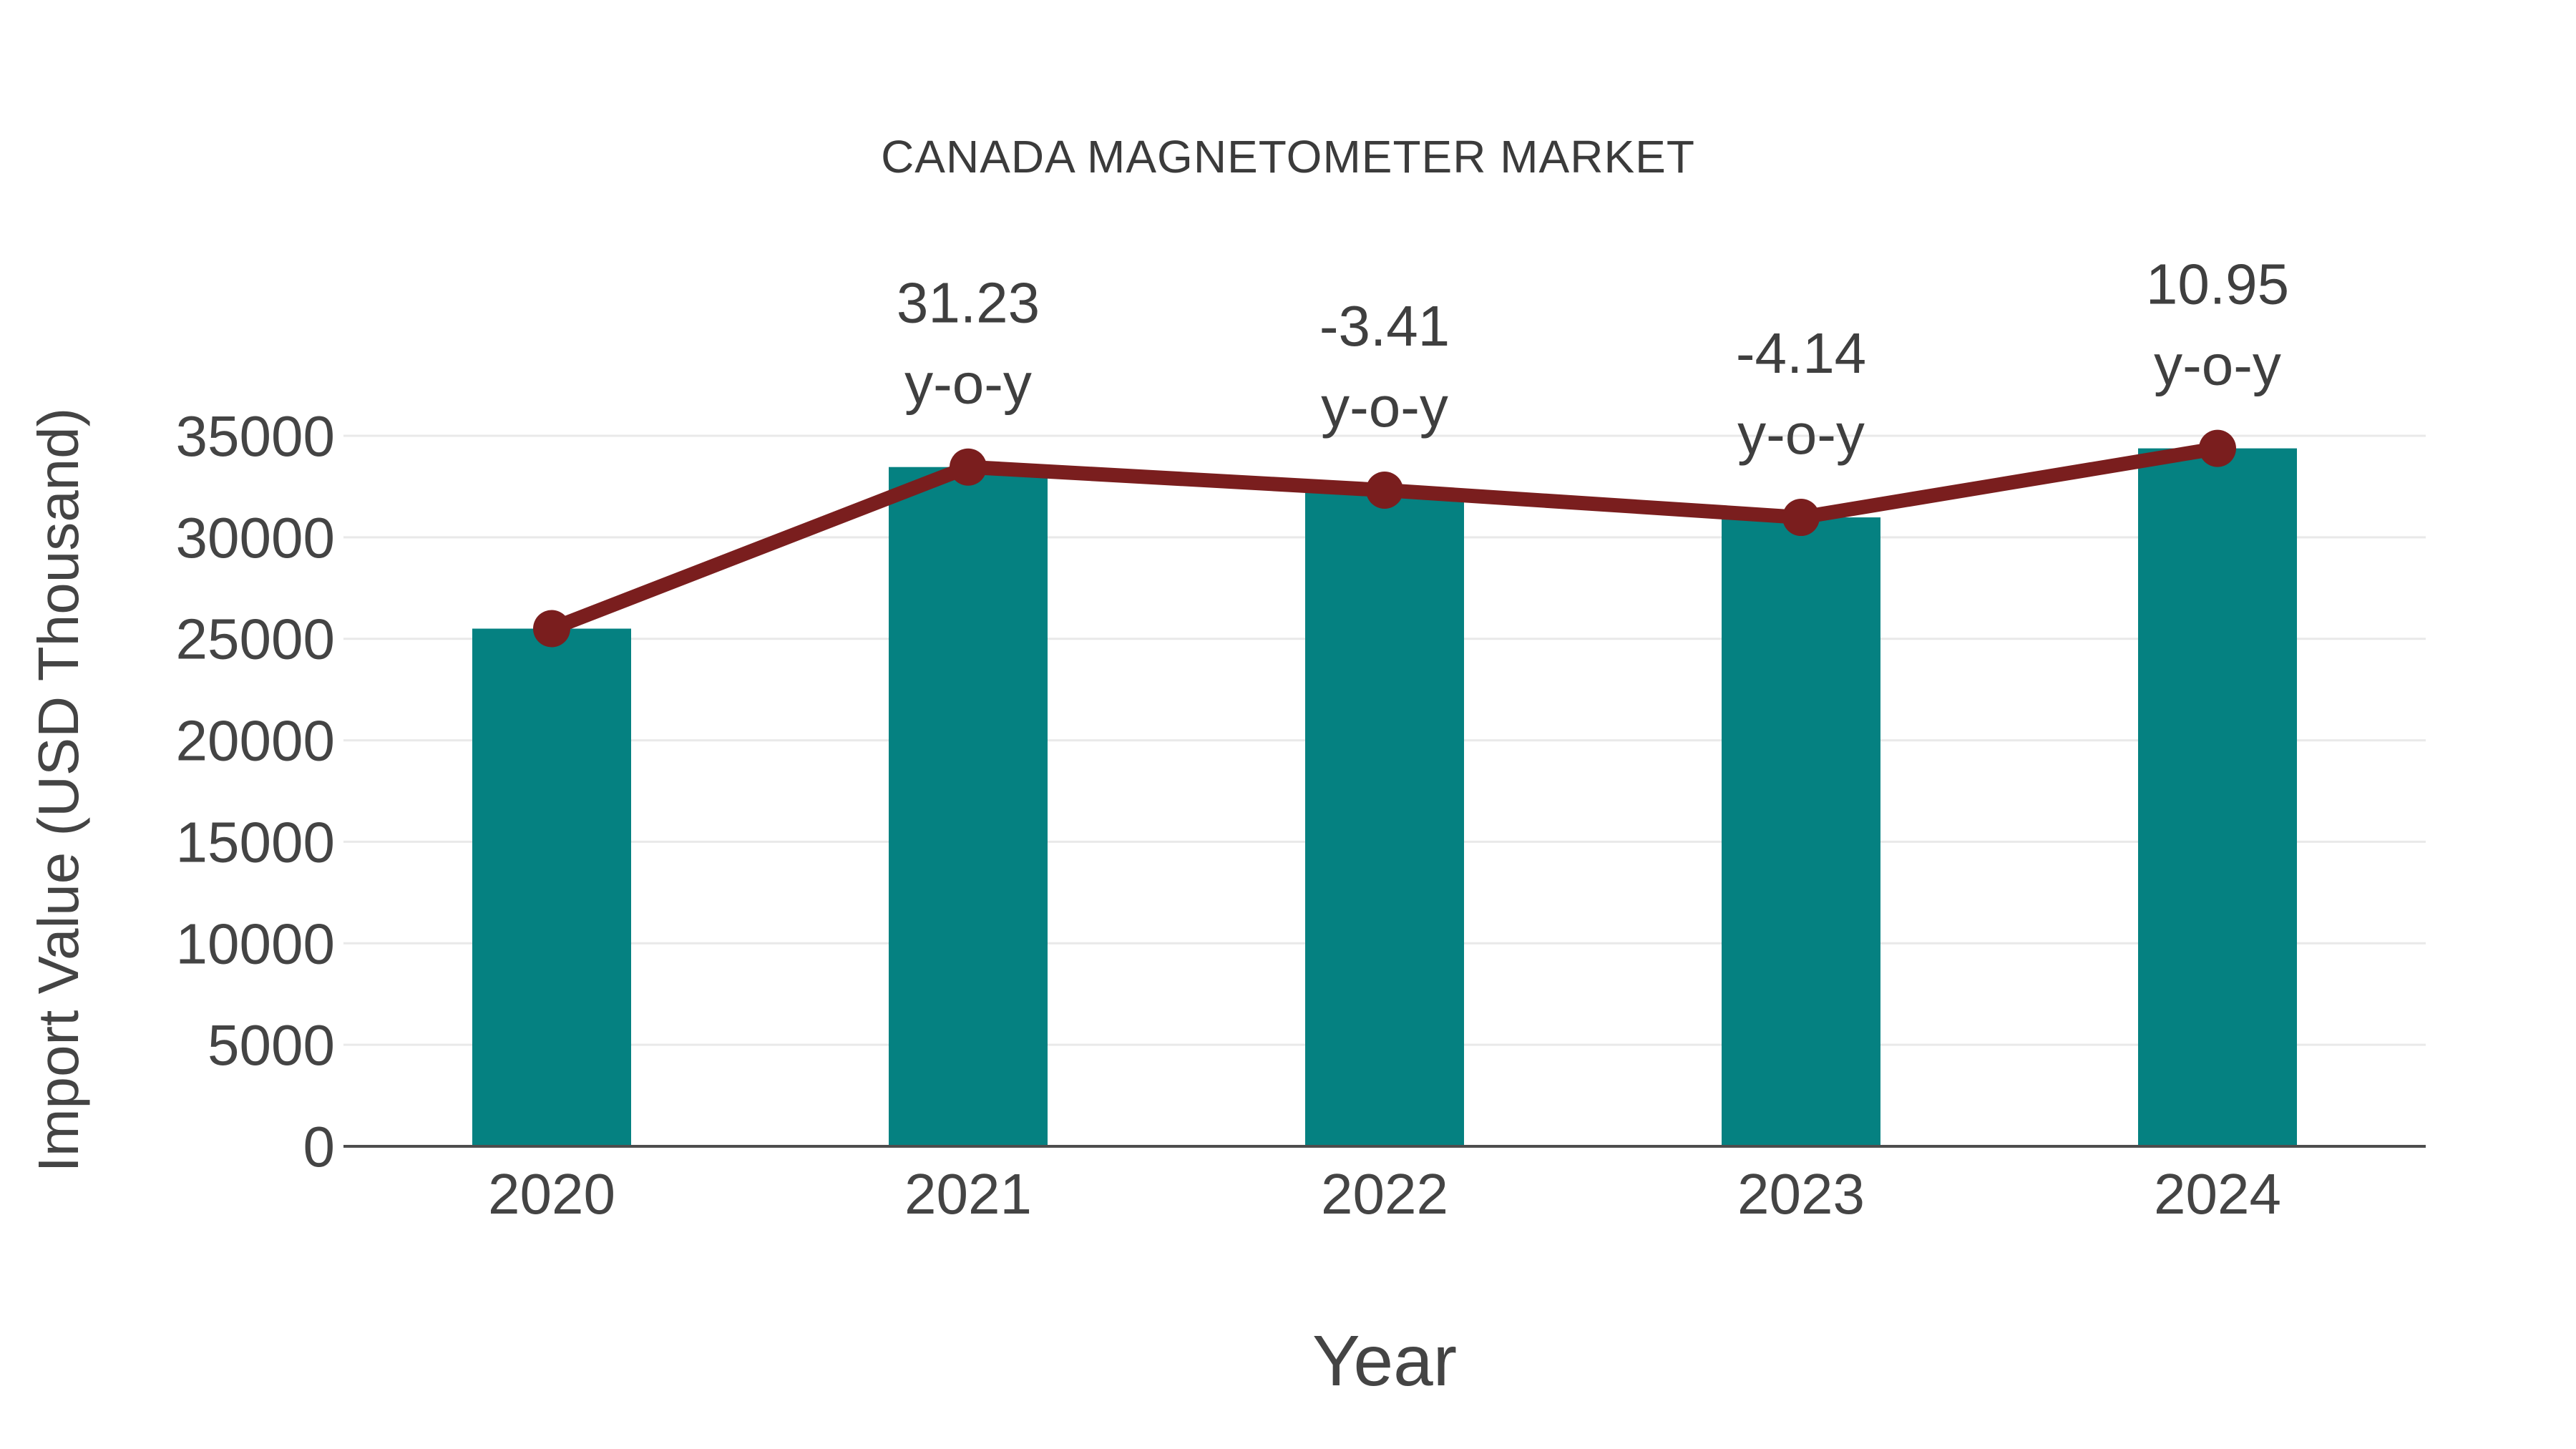 This screenshot has height=1449, width=2576. I want to click on bar-2023, so click(1801, 831).